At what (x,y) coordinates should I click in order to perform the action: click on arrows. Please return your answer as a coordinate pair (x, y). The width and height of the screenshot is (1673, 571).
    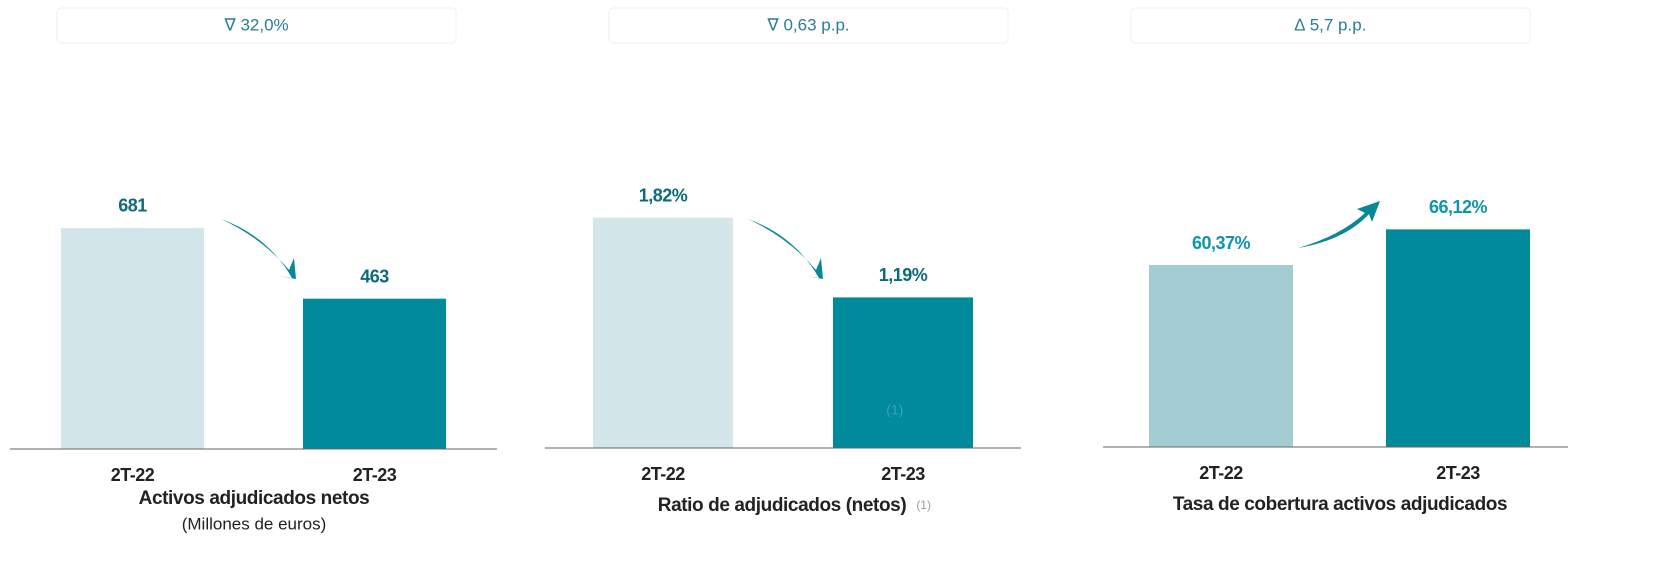
    Looking at the image, I should click on (800, 240).